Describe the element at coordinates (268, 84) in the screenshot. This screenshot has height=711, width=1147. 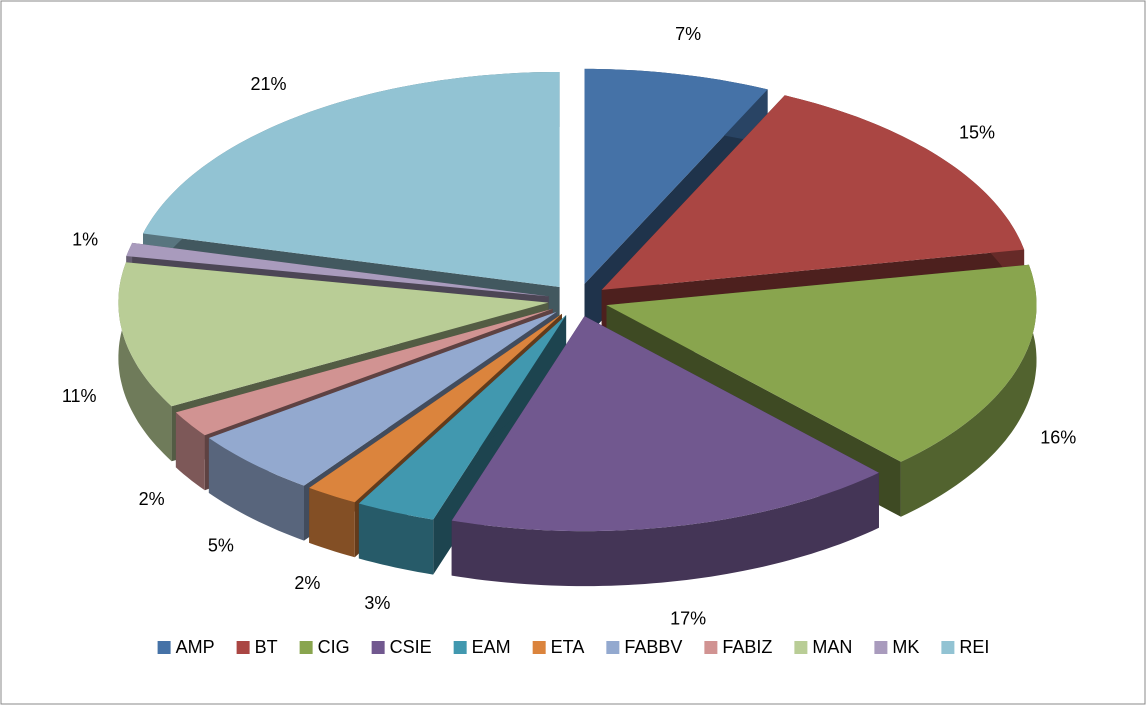
I see `data-label: 21%` at that location.